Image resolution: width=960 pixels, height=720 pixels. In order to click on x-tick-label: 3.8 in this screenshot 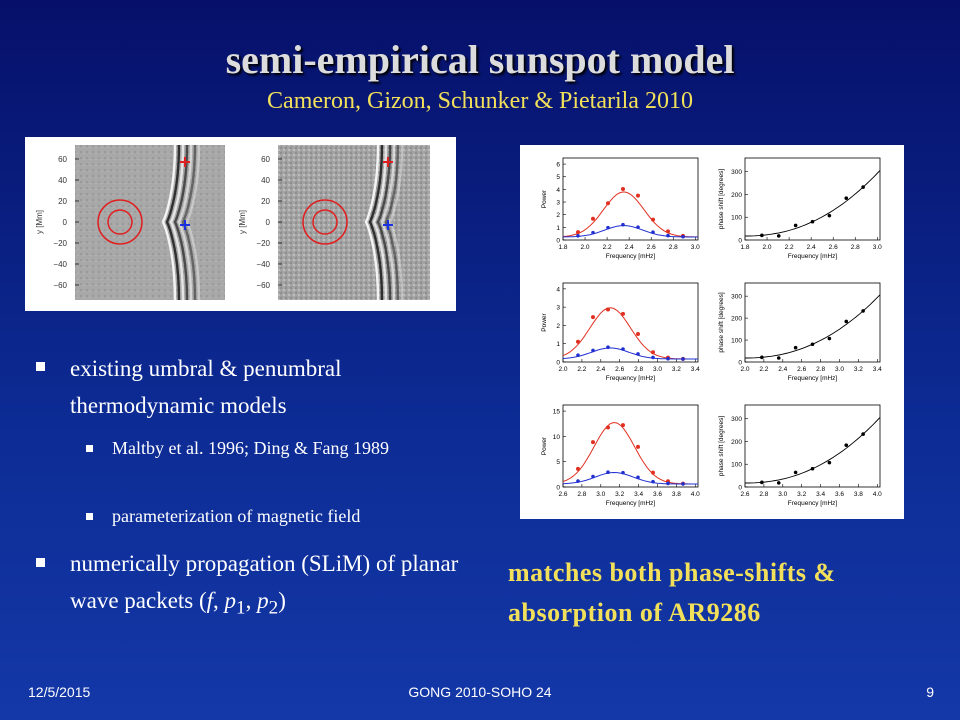, I will do `click(676, 494)`.